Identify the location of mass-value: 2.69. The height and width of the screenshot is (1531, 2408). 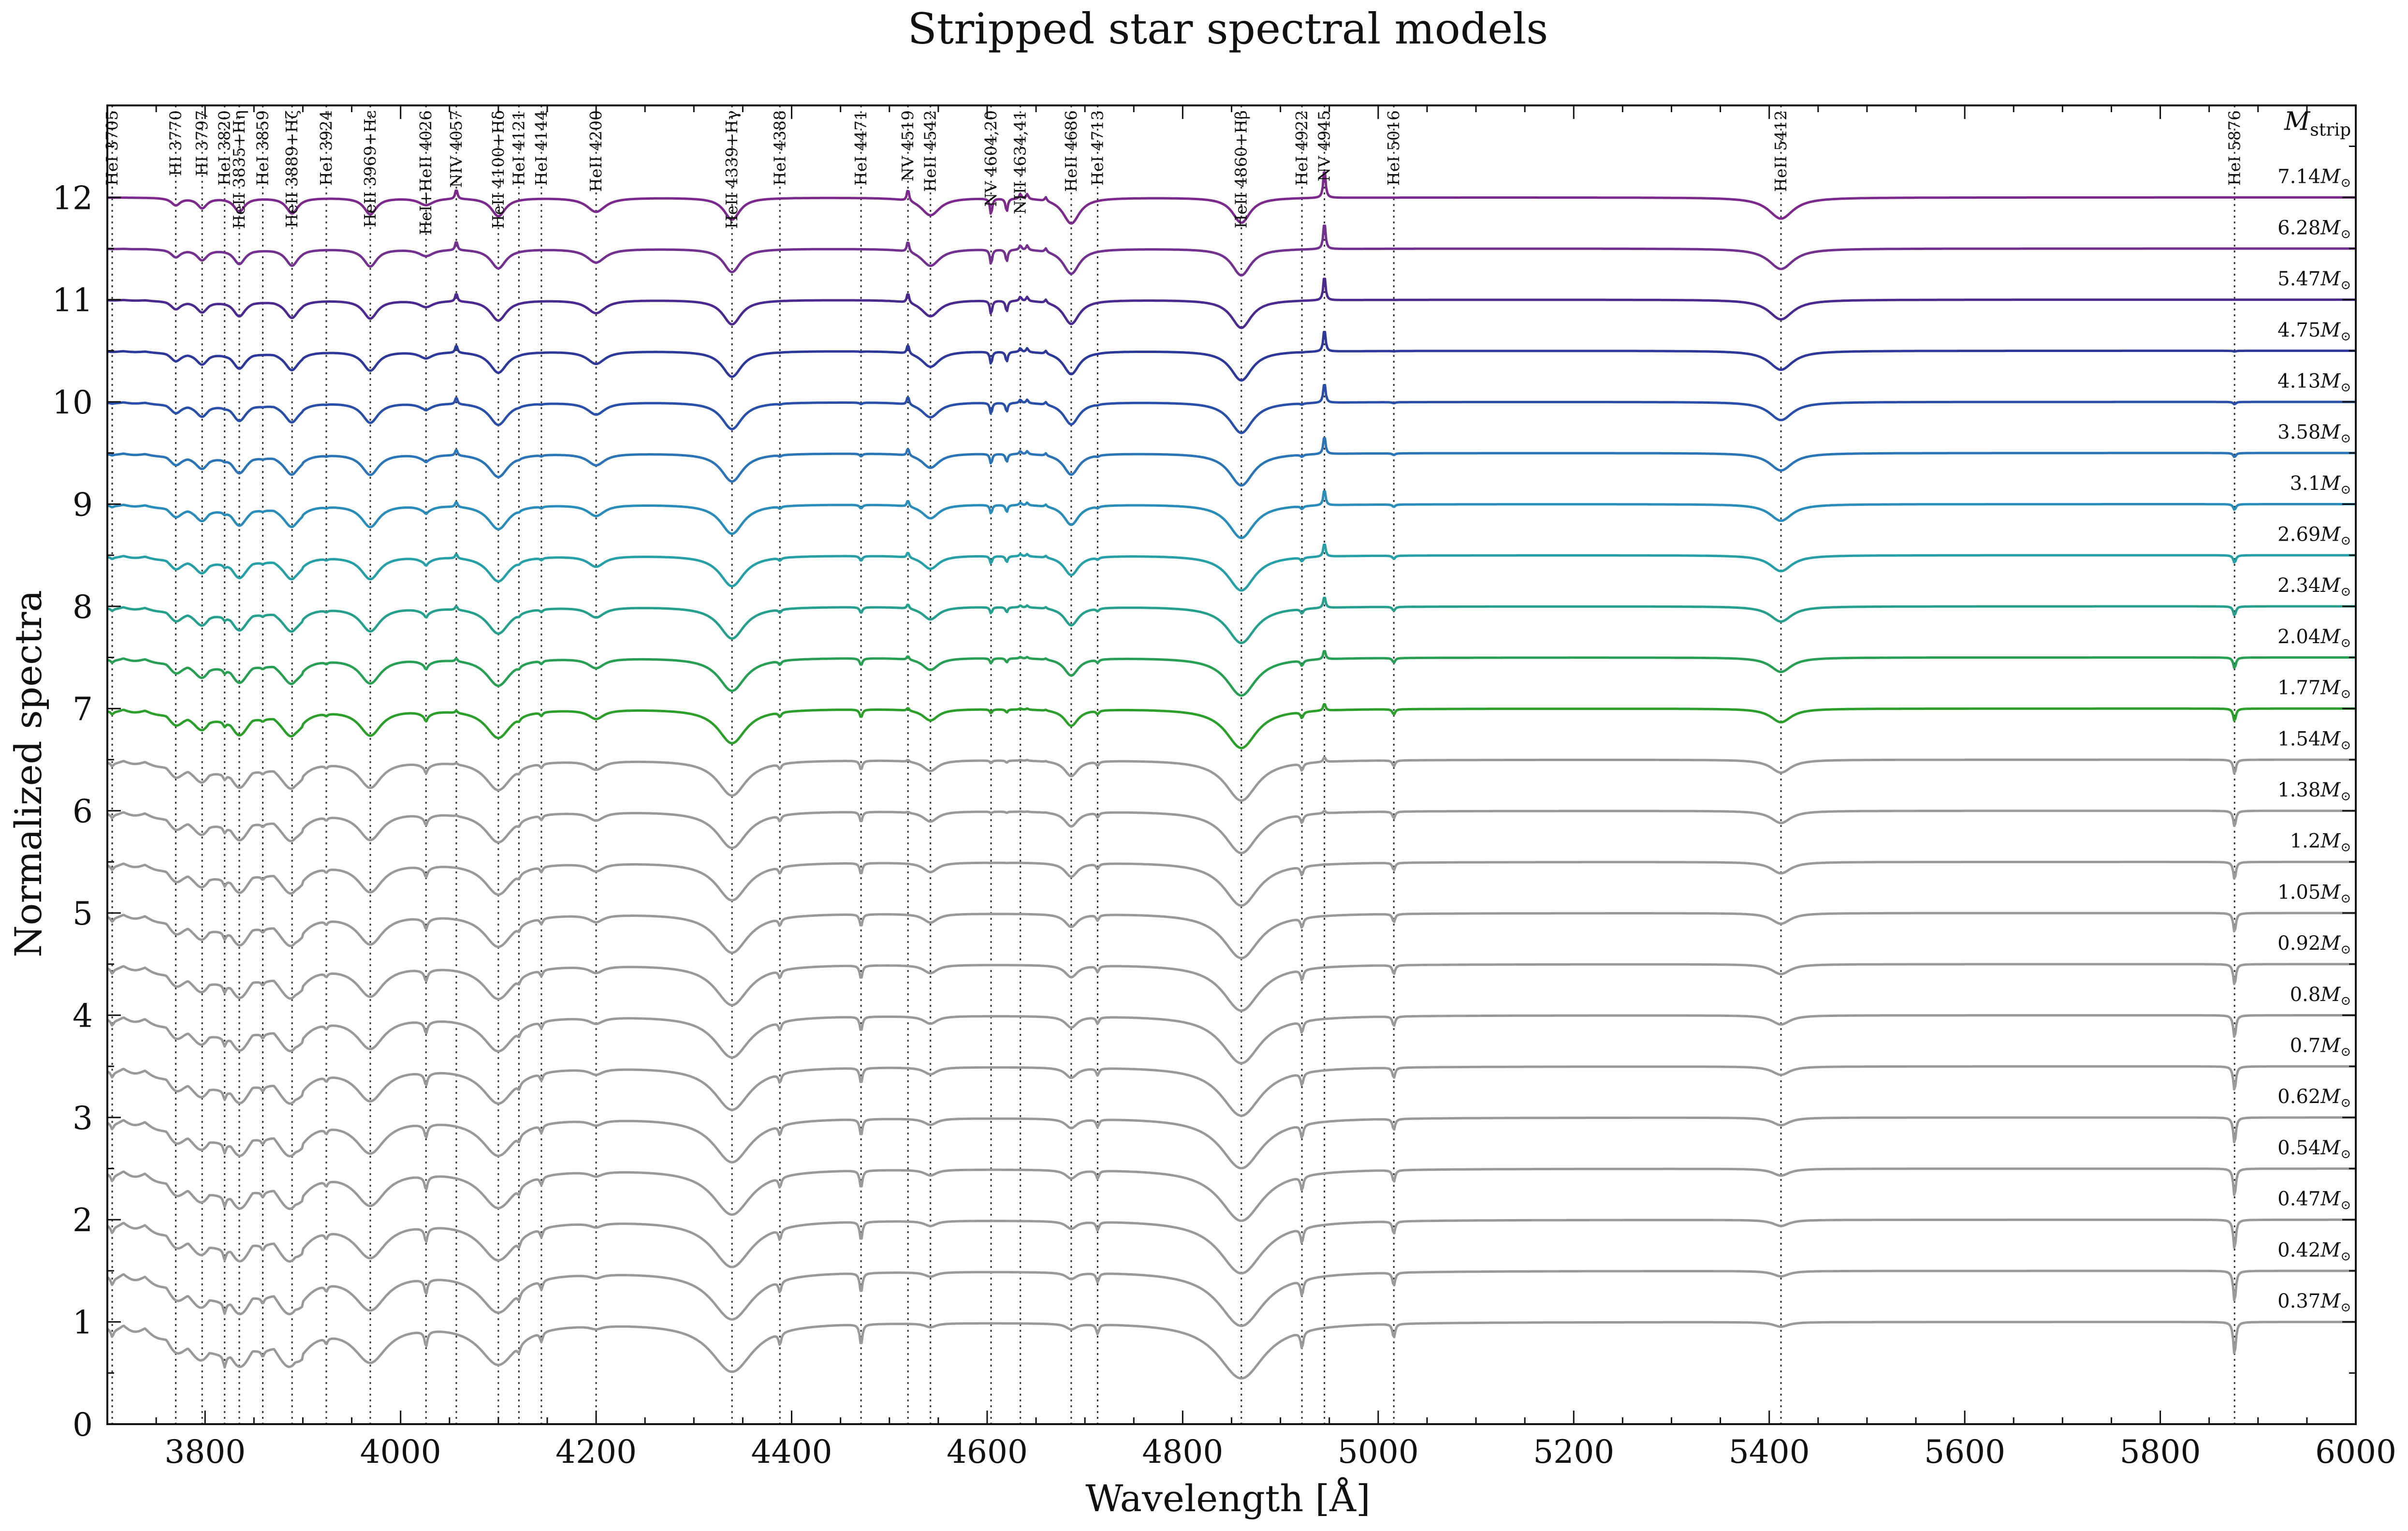
(2298, 535).